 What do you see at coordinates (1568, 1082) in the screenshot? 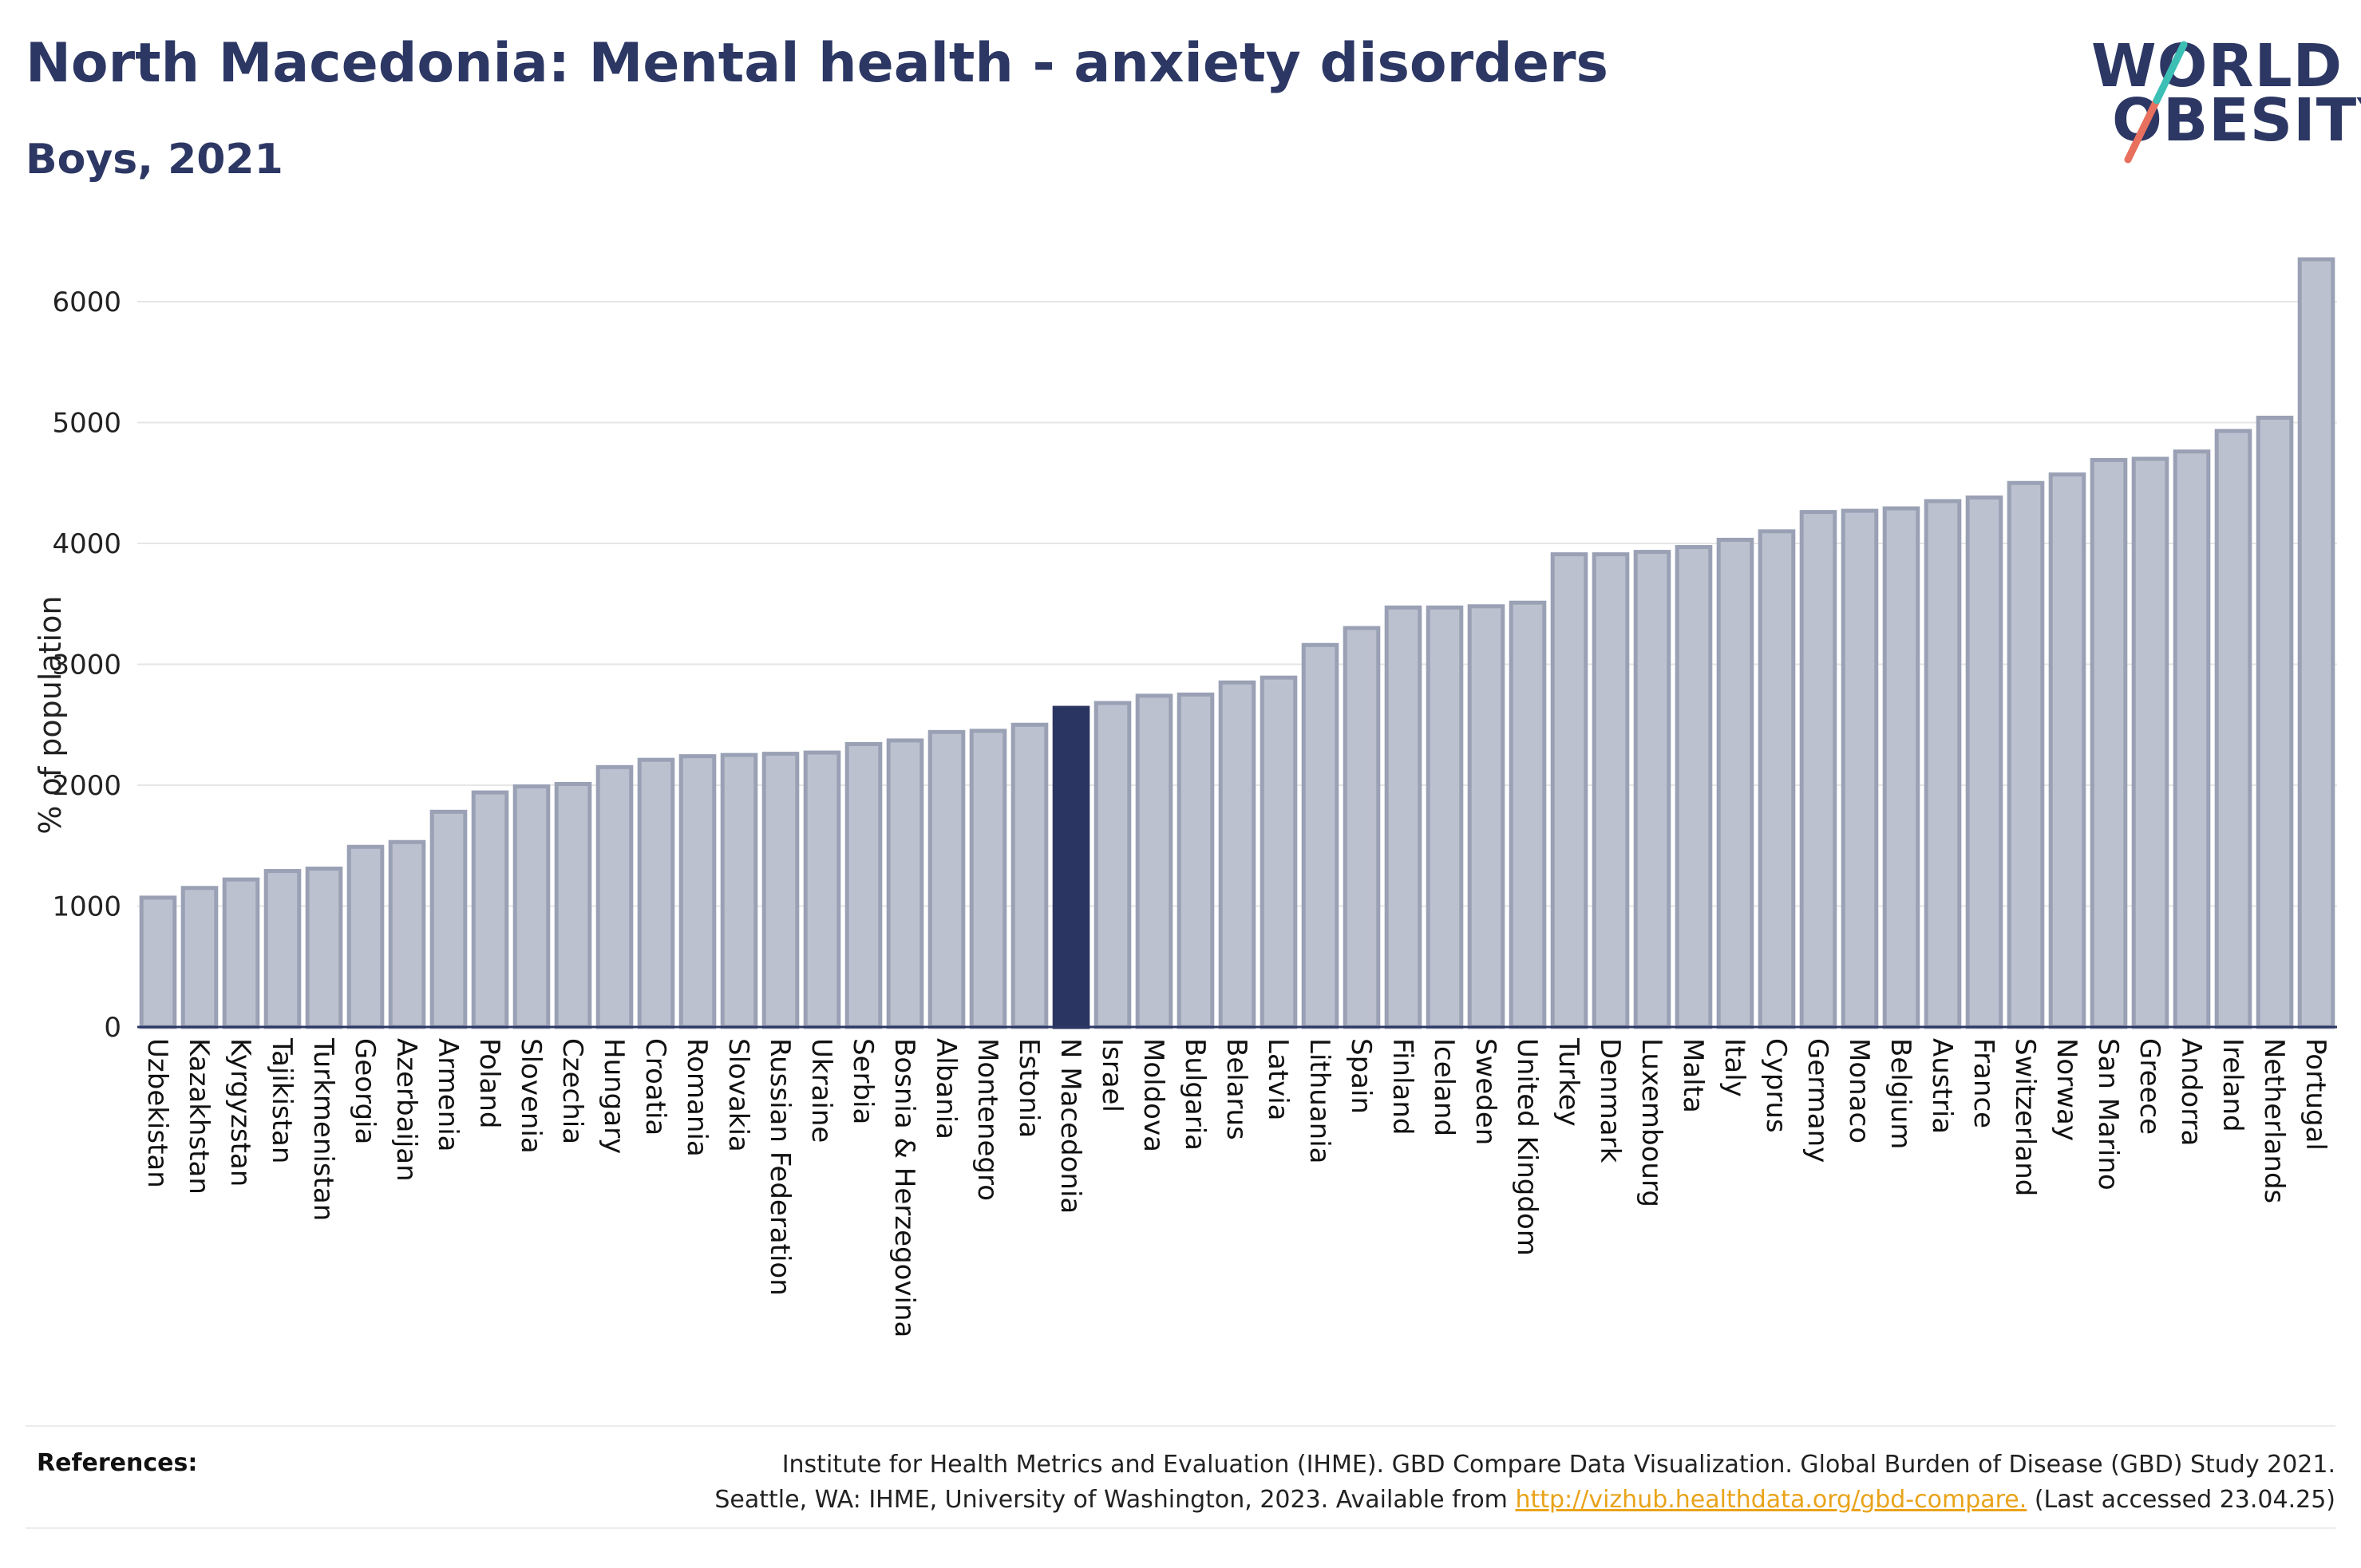
I see `x-tick-label: Turkey` at bounding box center [1568, 1082].